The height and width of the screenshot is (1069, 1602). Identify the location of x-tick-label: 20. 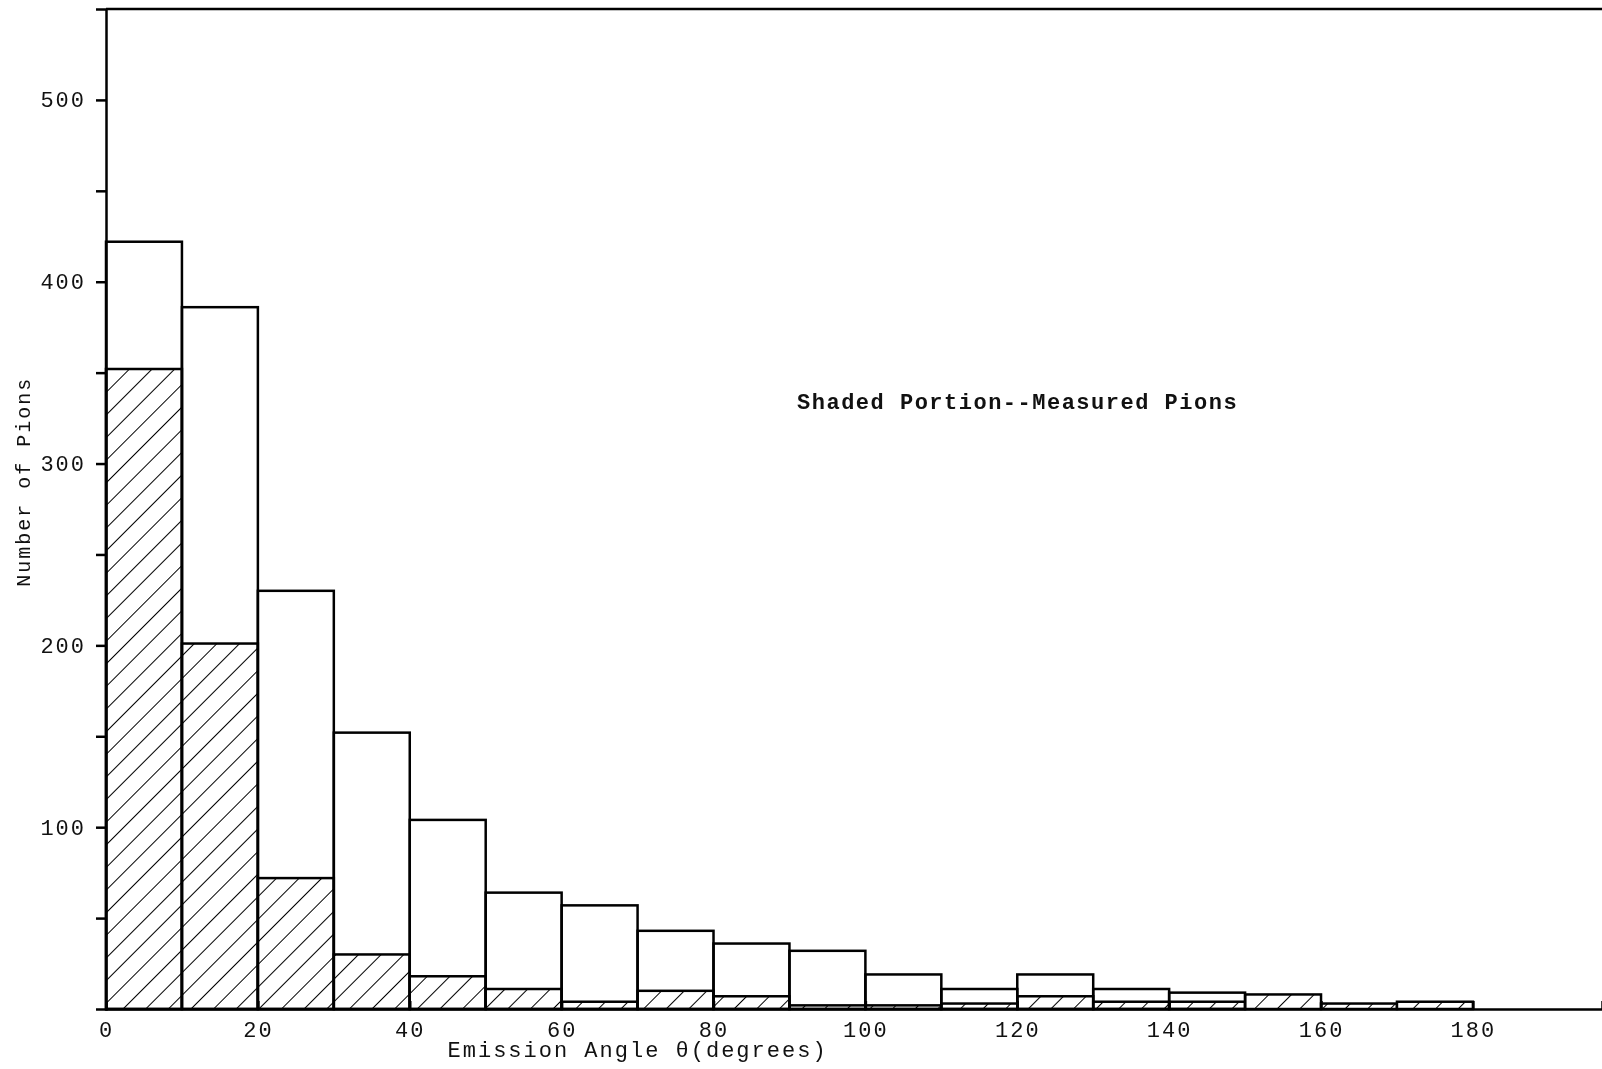
(258, 1031).